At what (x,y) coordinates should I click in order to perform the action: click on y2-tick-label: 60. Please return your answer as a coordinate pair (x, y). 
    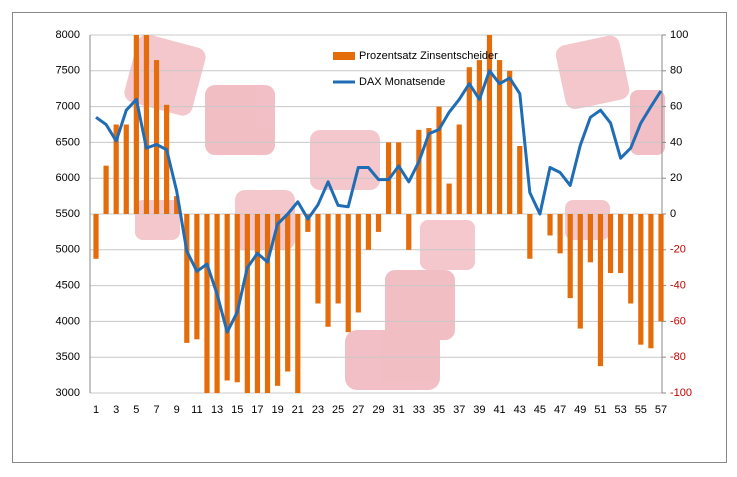
    Looking at the image, I should click on (676, 107).